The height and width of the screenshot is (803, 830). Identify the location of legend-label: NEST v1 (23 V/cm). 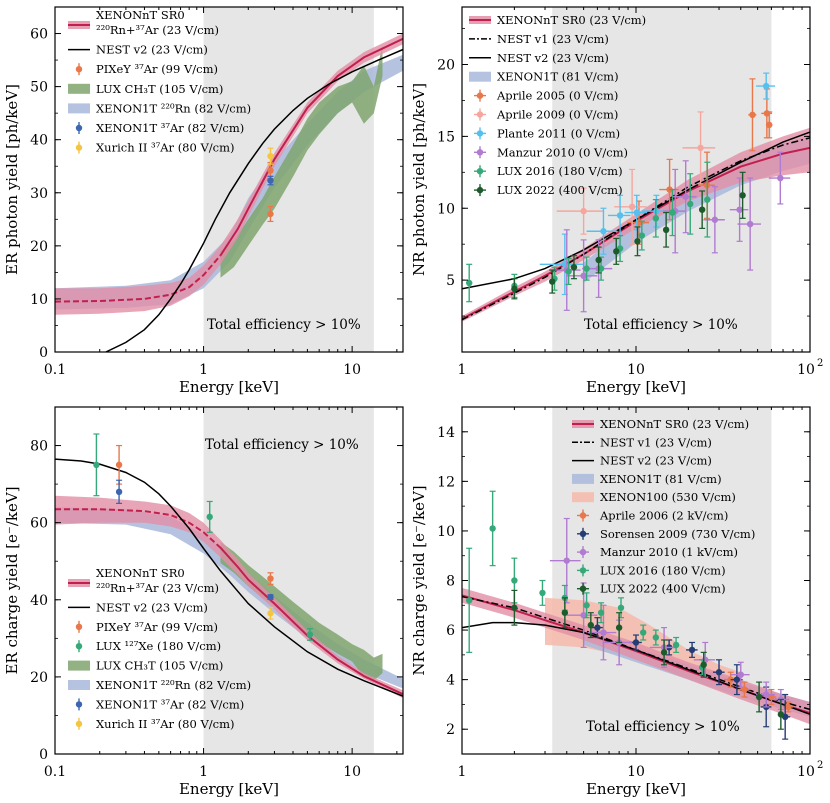
(553, 39).